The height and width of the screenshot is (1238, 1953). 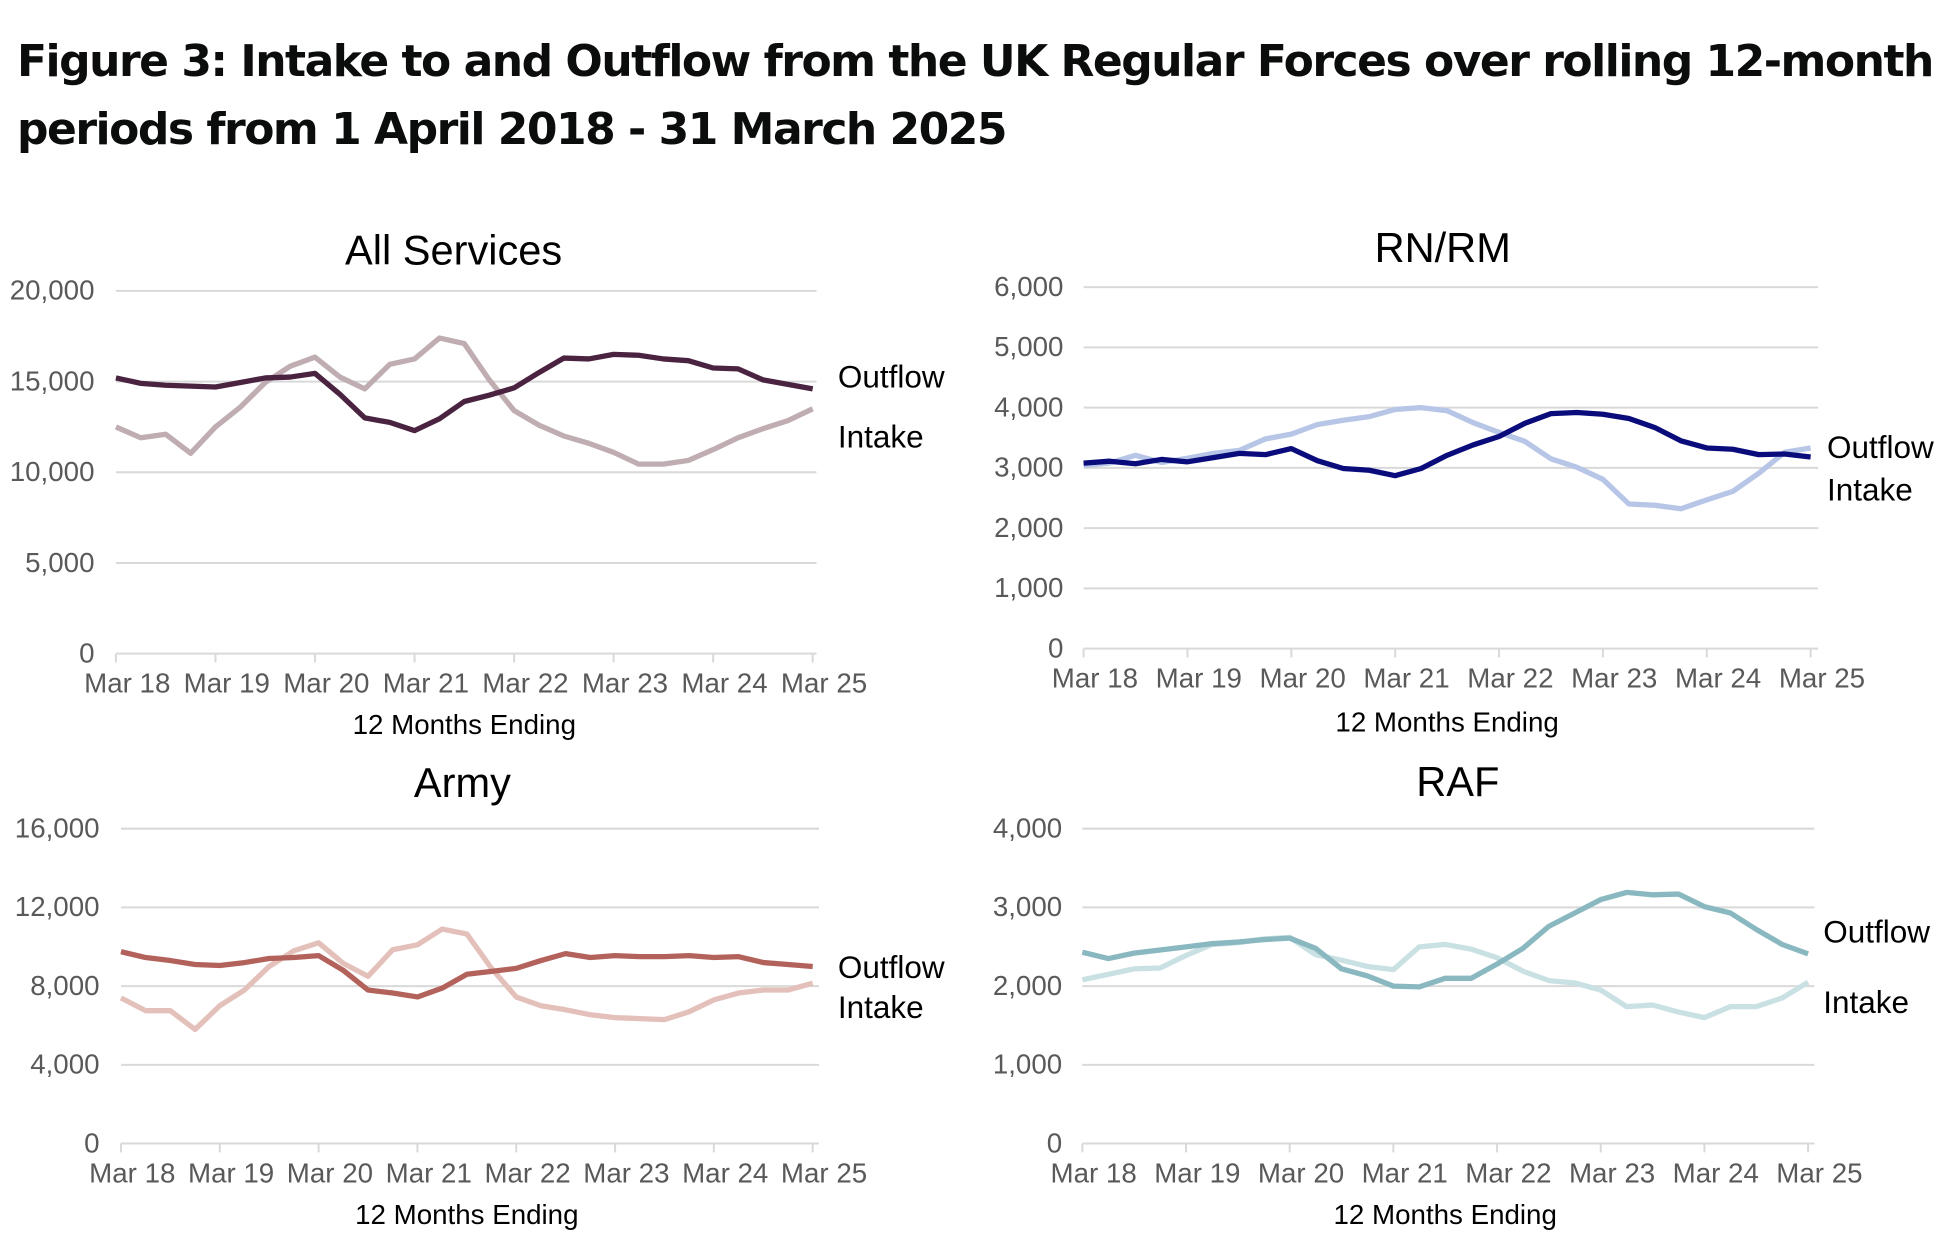 What do you see at coordinates (1443, 247) in the screenshot?
I see `chart-title: RN/RM` at bounding box center [1443, 247].